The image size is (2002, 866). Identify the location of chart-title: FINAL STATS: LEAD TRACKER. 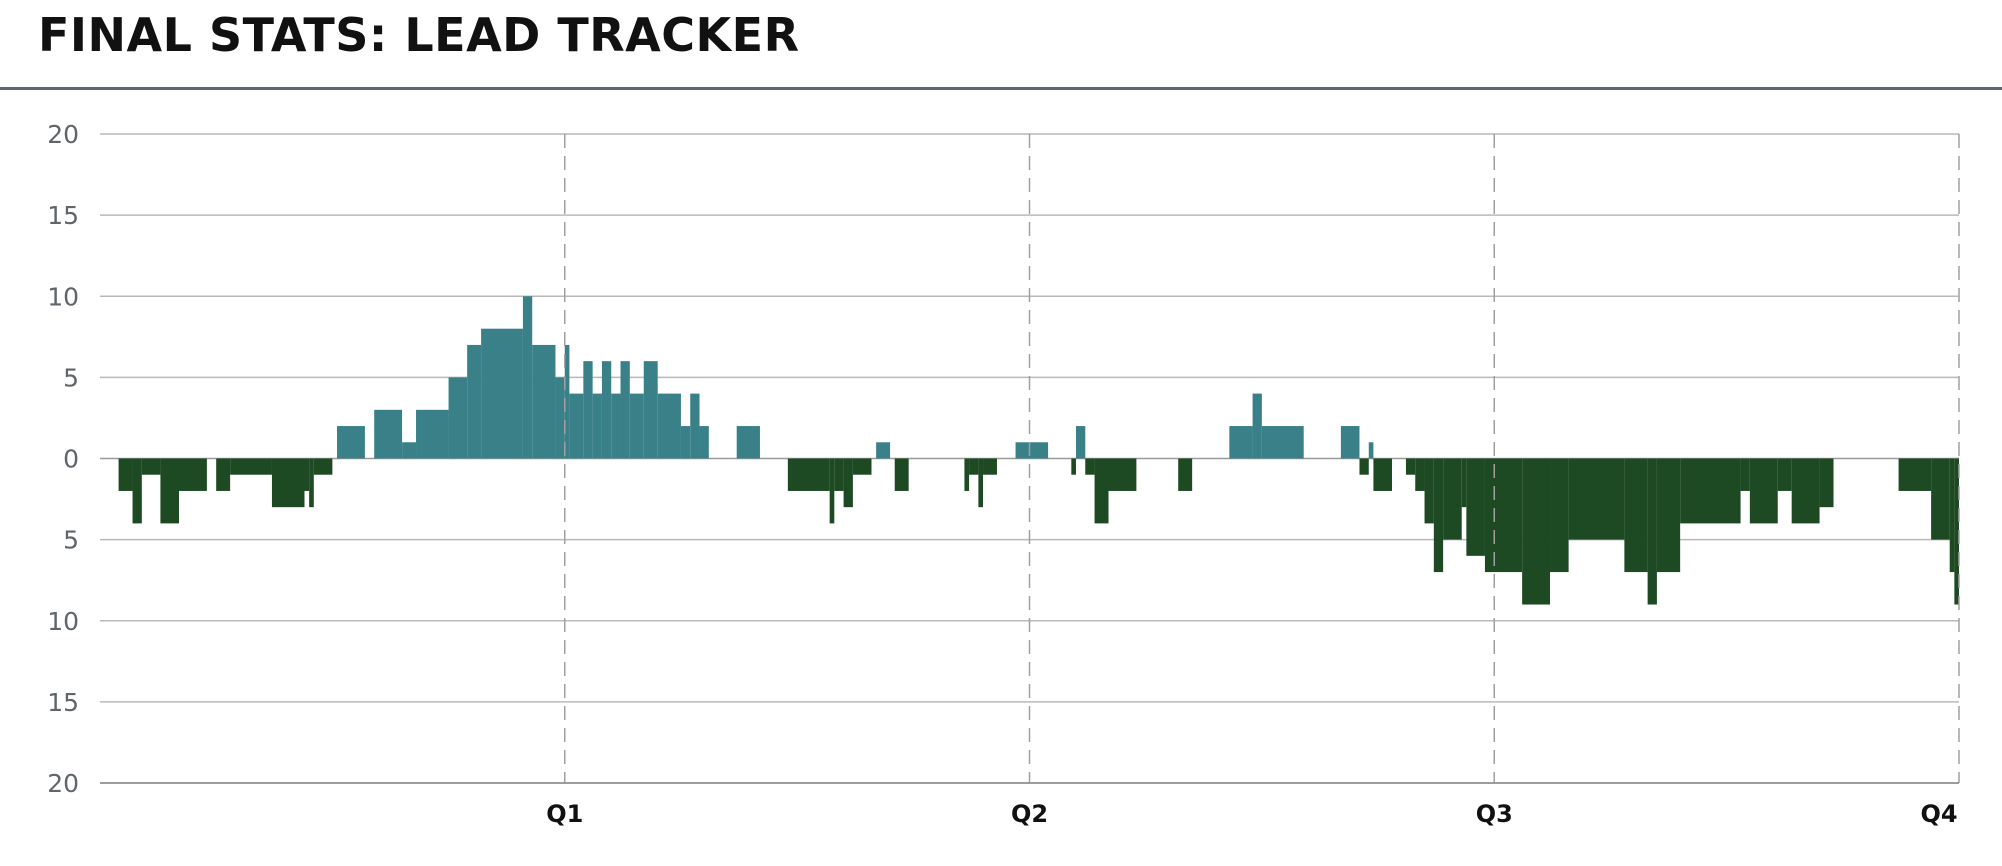
(419, 35).